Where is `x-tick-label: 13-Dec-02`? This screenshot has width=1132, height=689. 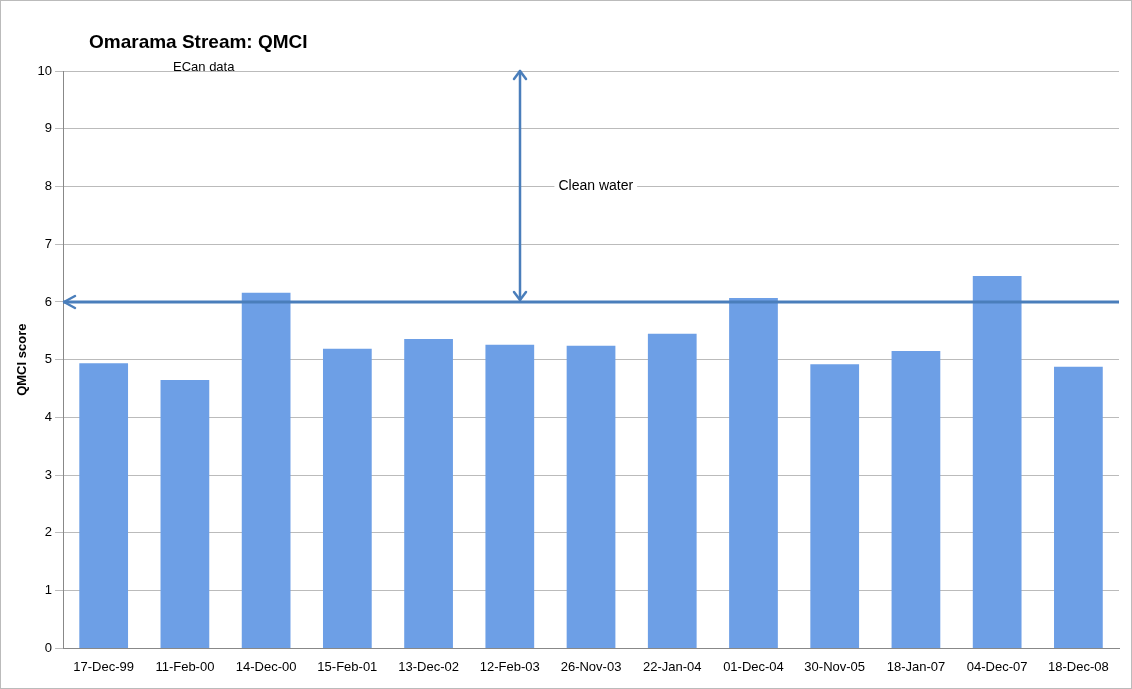 x-tick-label: 13-Dec-02 is located at coordinates (428, 666).